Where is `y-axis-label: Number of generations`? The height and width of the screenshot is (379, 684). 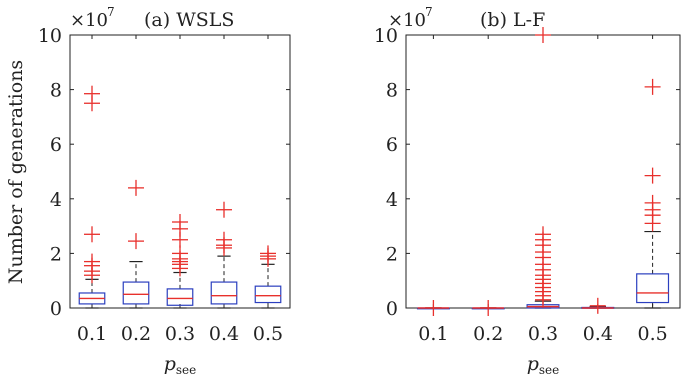
y-axis-label: Number of generations is located at coordinates (16, 172).